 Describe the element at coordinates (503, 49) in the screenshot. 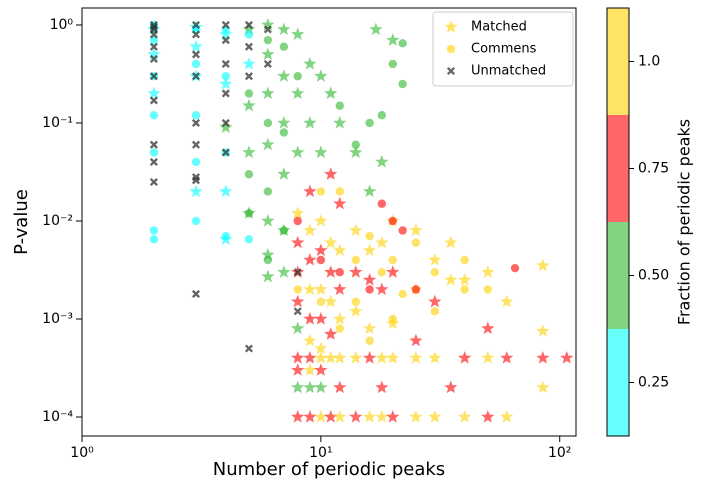

I see `legend-box` at that location.